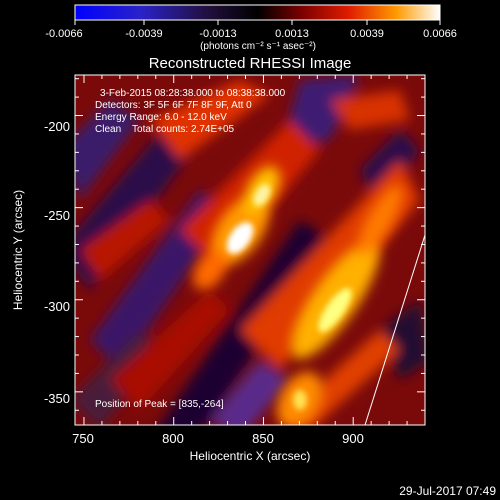 This screenshot has width=500, height=500. I want to click on colorbar-tick-marks, so click(257, 22).